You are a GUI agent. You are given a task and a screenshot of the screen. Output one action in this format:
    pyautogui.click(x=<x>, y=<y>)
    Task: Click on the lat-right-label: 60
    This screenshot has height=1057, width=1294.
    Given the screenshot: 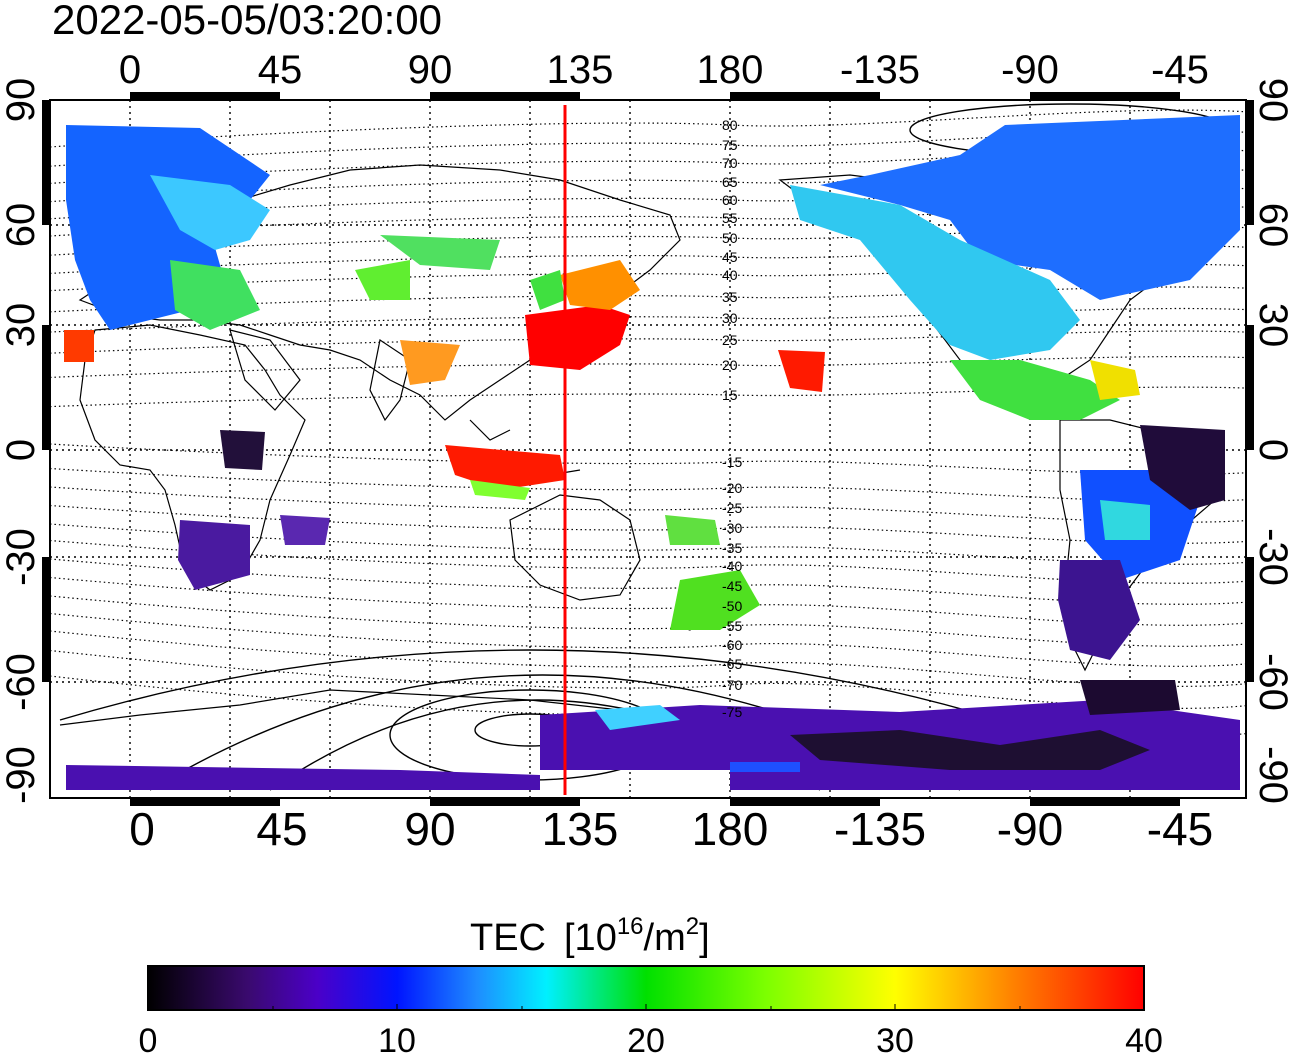 What is the action you would take?
    pyautogui.click(x=1272, y=225)
    